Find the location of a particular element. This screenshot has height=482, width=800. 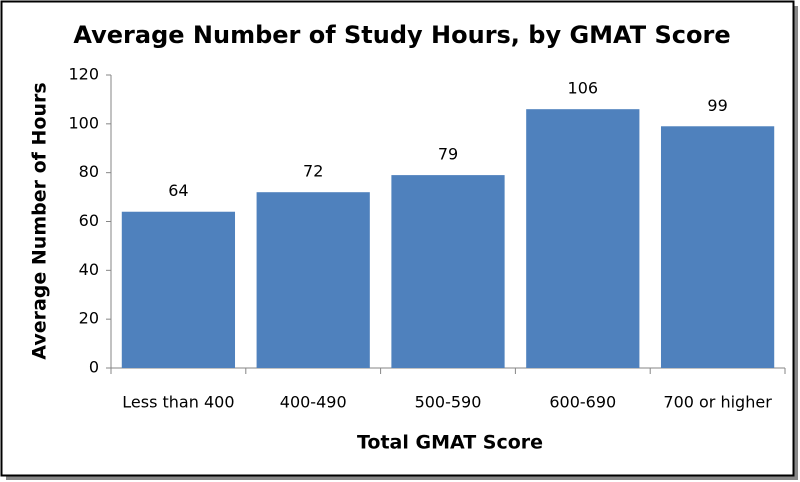

data-label: 64 is located at coordinates (178, 190).